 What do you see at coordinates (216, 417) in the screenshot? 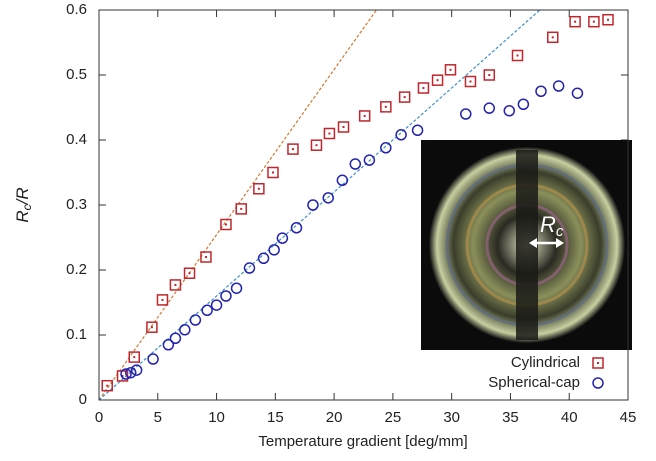
I see `x-tick-label: 10` at bounding box center [216, 417].